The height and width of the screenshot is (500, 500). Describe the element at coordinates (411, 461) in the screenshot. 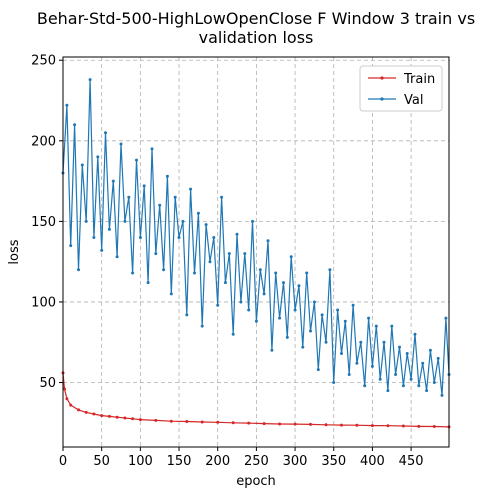

I see `x-tick-label: 450` at that location.